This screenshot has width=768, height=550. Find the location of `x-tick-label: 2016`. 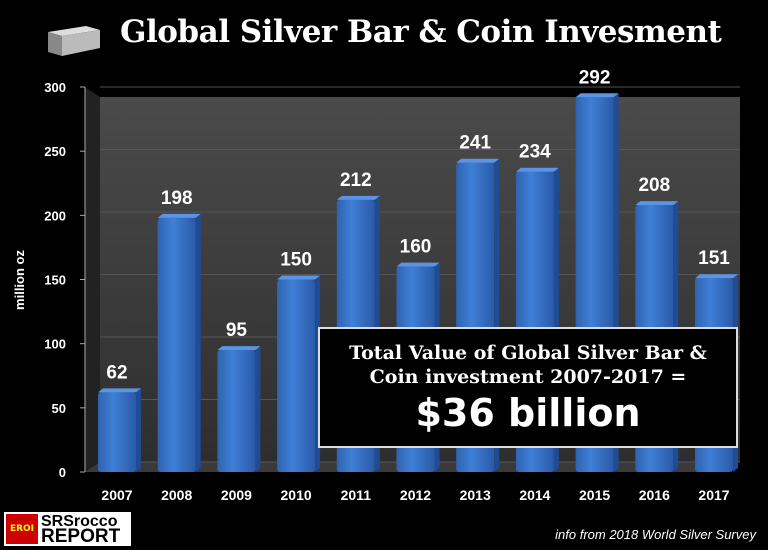

x-tick-label: 2016 is located at coordinates (654, 495).